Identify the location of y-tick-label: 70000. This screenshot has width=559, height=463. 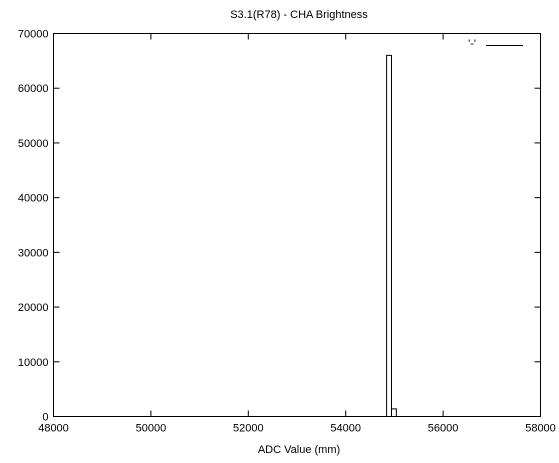
(33, 35).